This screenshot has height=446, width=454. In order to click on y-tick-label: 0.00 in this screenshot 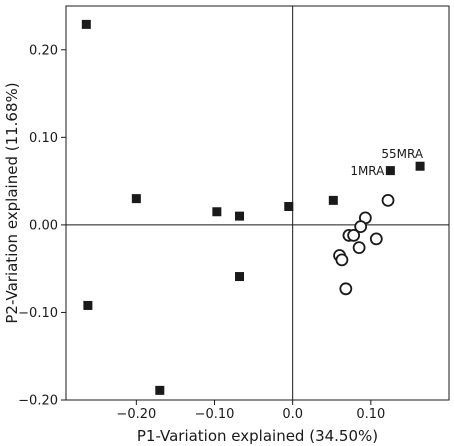, I will do `click(43, 225)`.